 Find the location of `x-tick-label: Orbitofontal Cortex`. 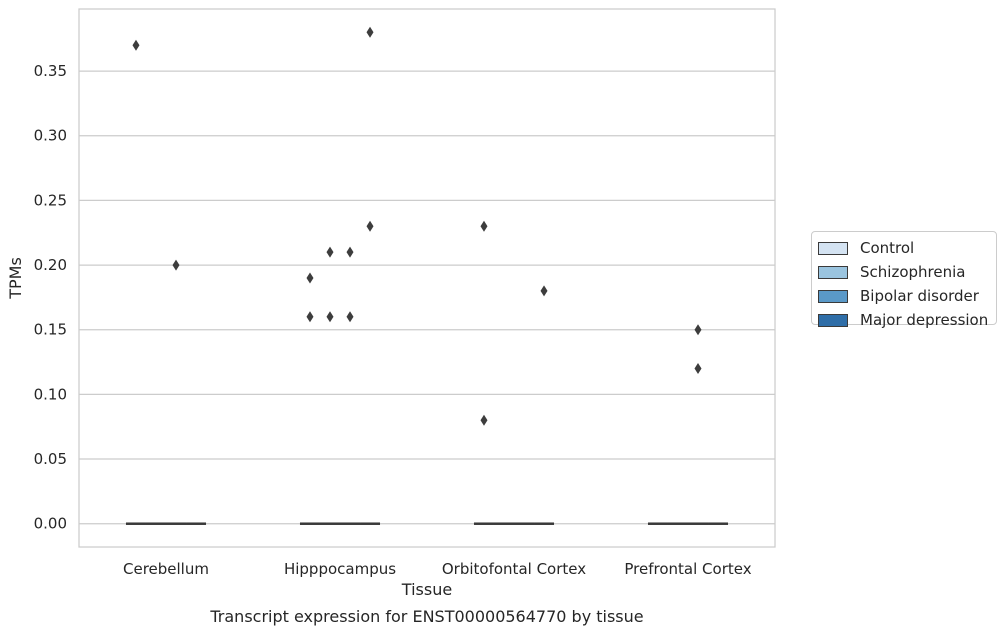

x-tick-label: Orbitofontal Cortex is located at coordinates (514, 569).